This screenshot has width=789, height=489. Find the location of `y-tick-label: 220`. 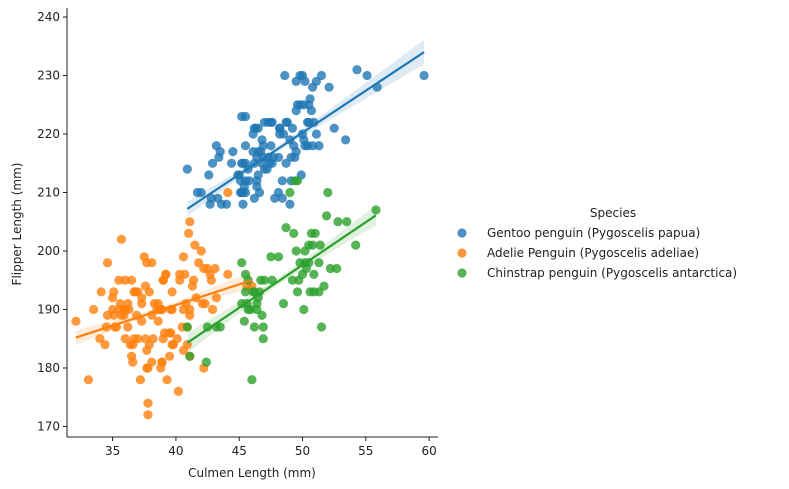

y-tick-label: 220 is located at coordinates (48, 134).